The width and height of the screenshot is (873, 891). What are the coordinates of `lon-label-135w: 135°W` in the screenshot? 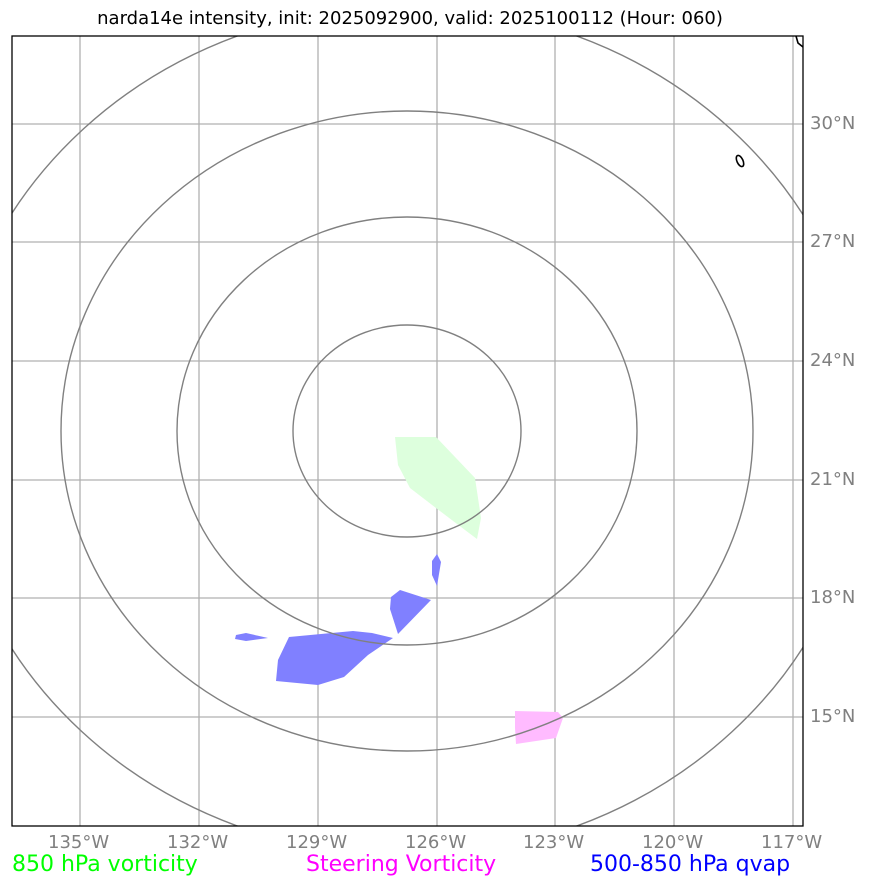 It's located at (79, 842).